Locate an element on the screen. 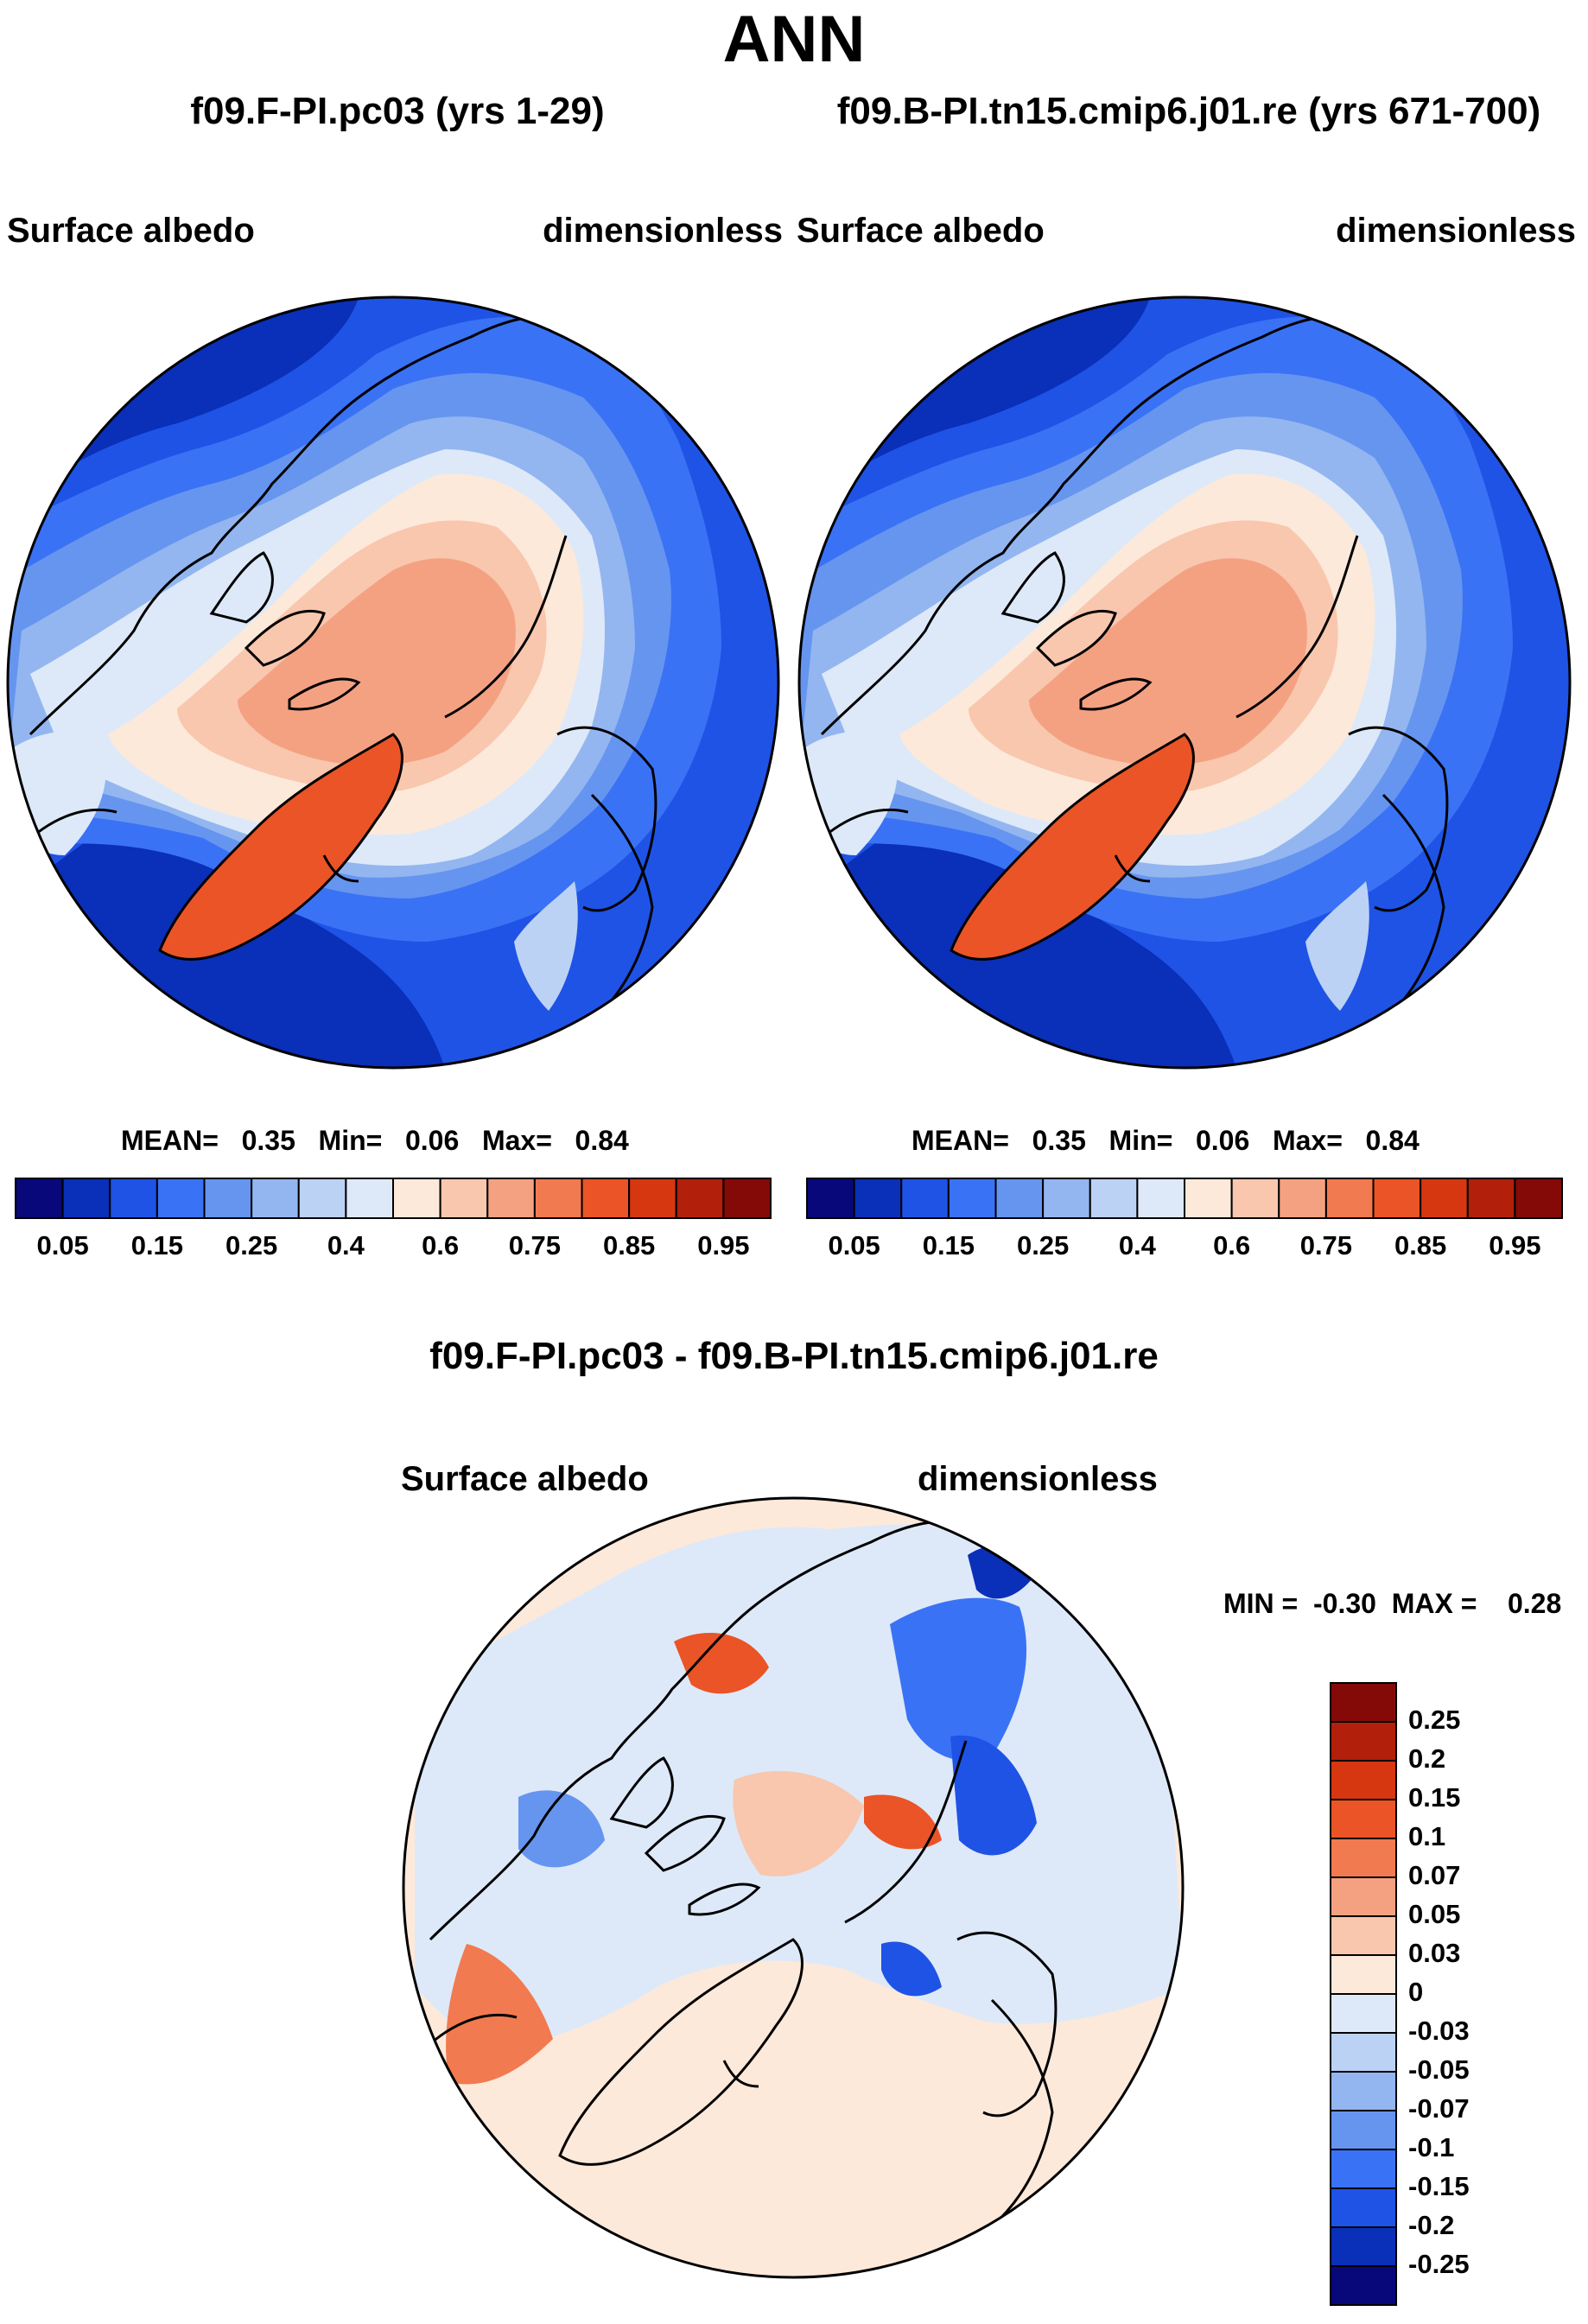 The width and height of the screenshot is (1588, 2324). diff-colorbar-tick-label: 0.05 is located at coordinates (1434, 1914).